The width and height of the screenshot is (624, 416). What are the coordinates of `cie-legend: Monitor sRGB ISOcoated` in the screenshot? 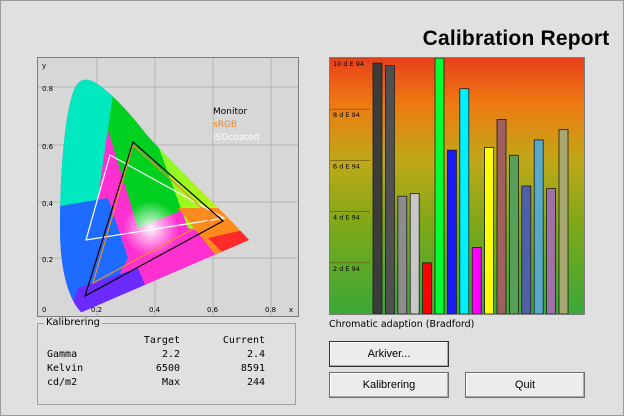 It's located at (236, 125).